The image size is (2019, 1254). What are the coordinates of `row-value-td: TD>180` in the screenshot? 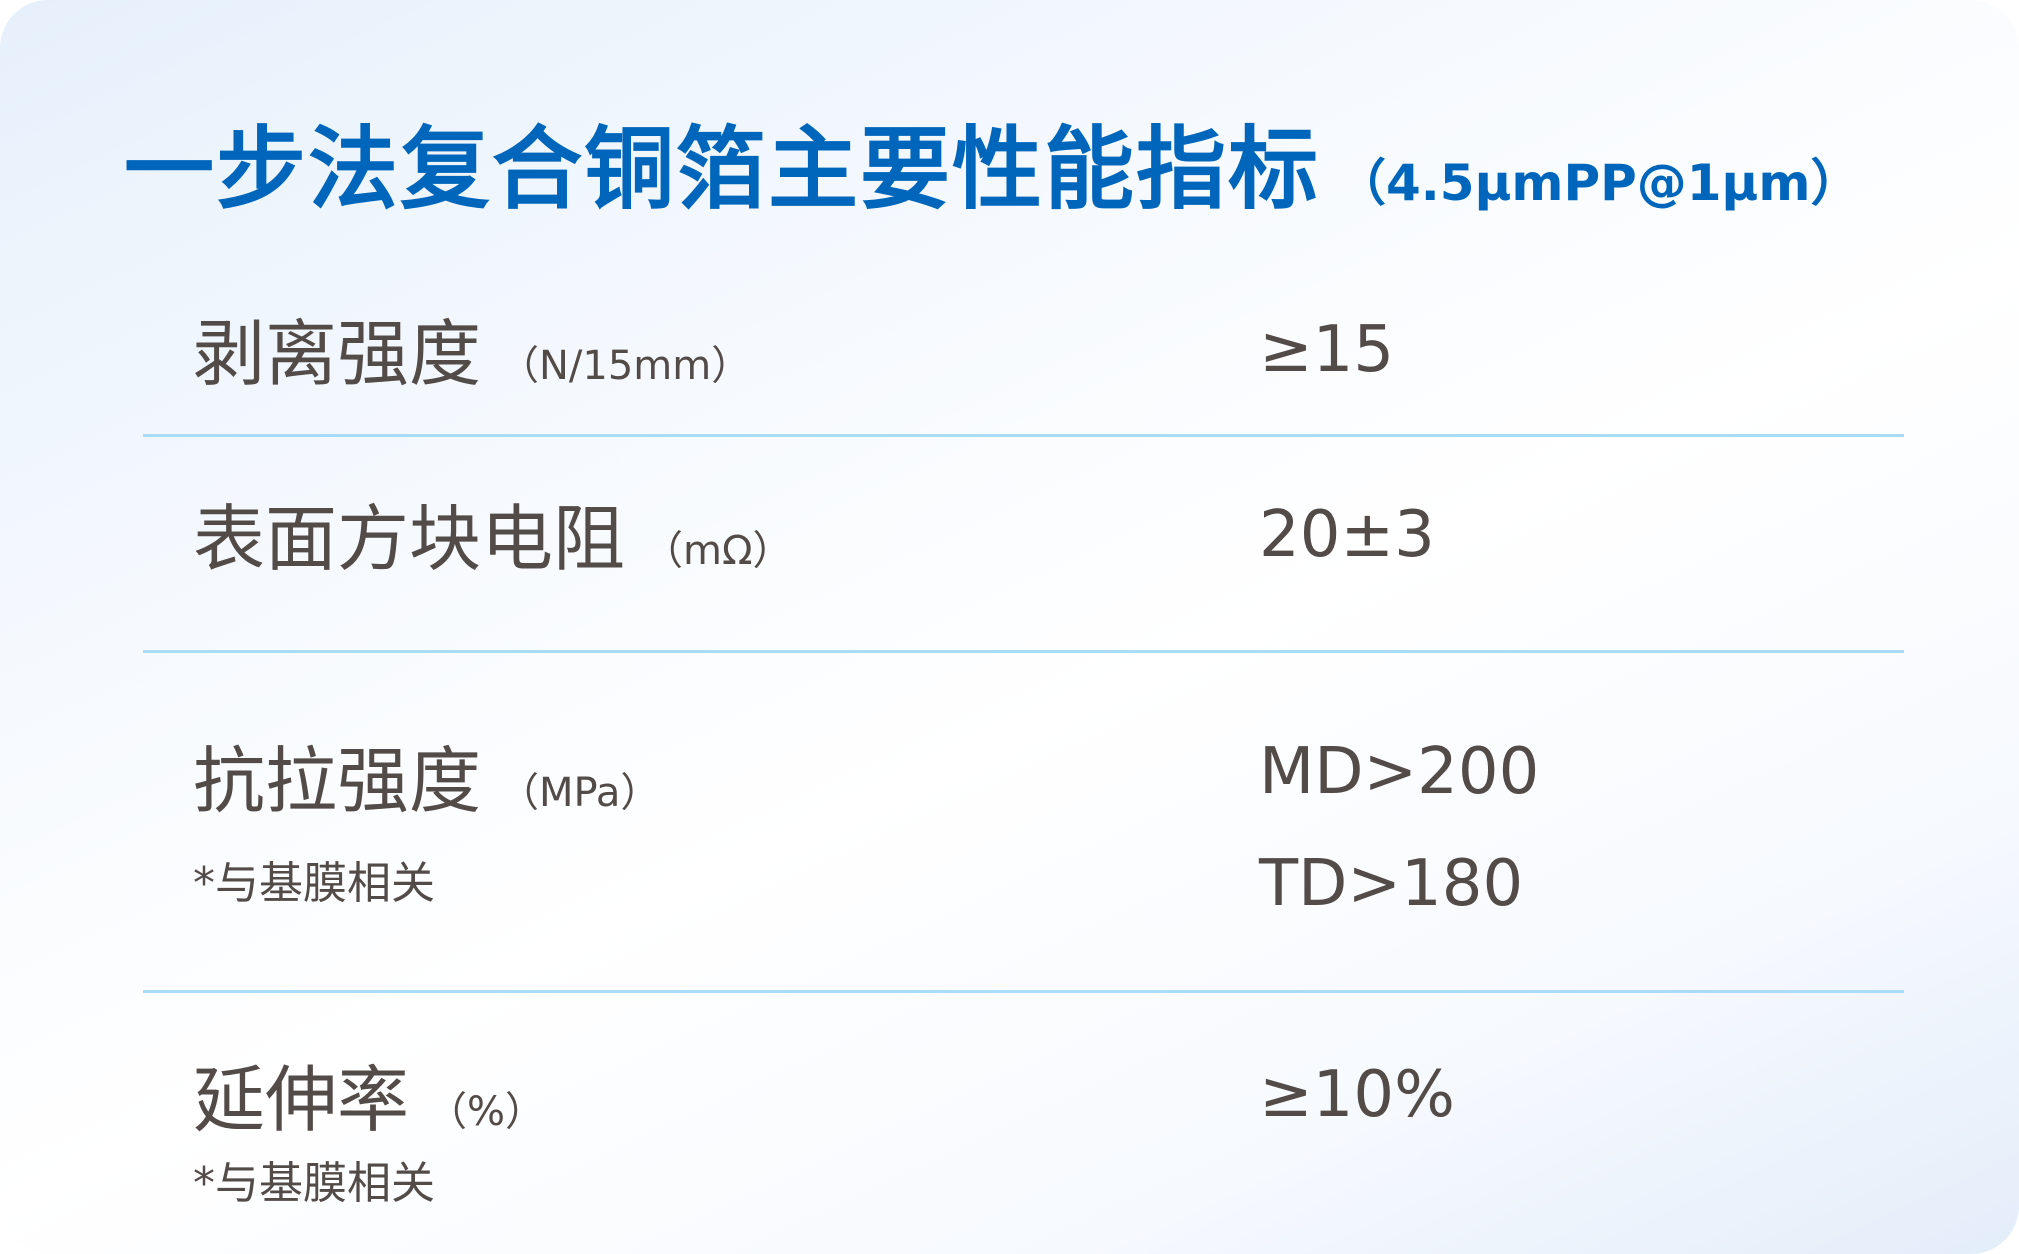 It's located at (1391, 884).